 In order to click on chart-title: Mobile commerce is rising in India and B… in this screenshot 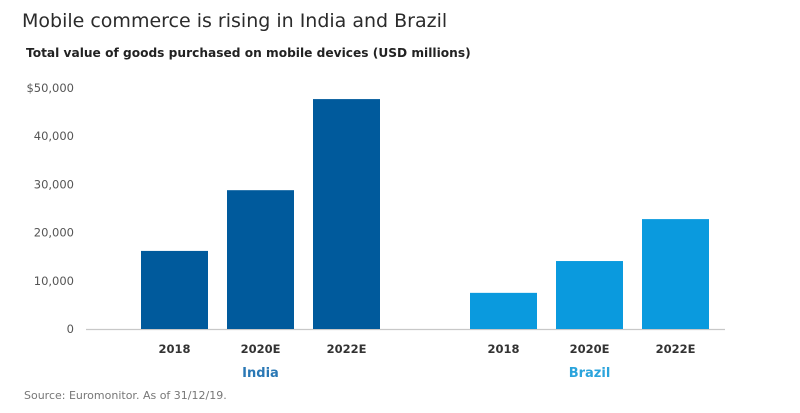, I will do `click(235, 21)`.